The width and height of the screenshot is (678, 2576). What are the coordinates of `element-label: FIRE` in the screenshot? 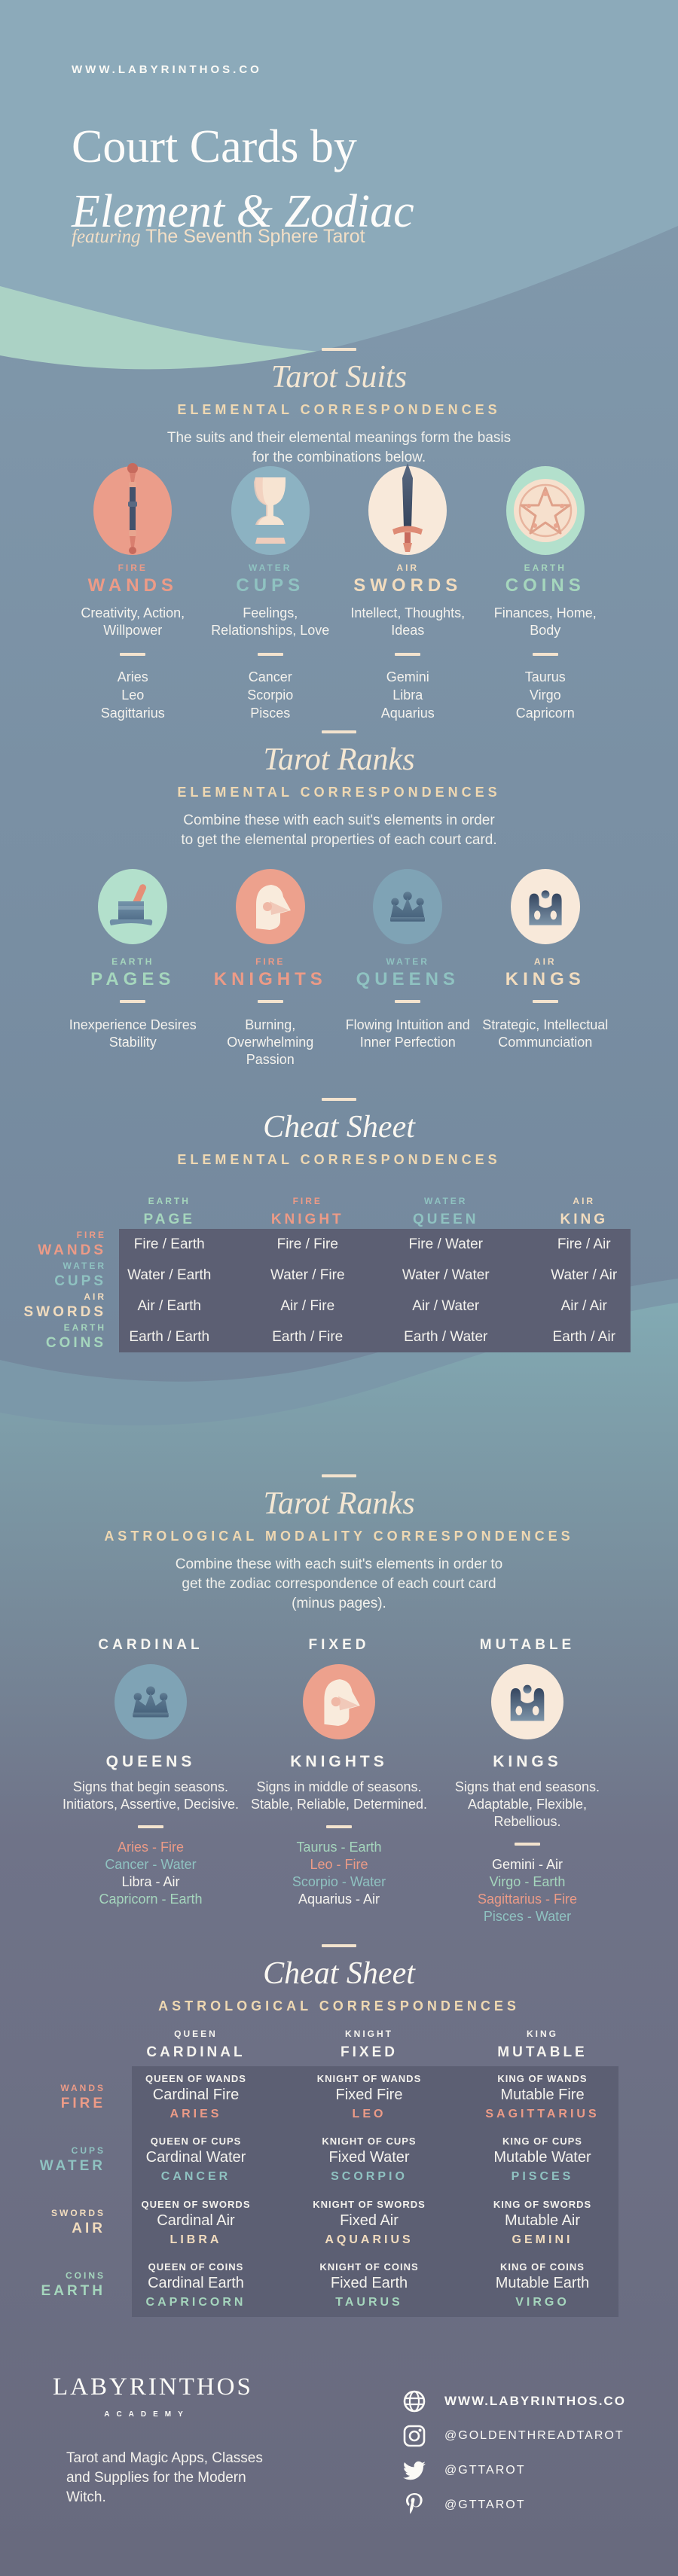 It's located at (133, 567).